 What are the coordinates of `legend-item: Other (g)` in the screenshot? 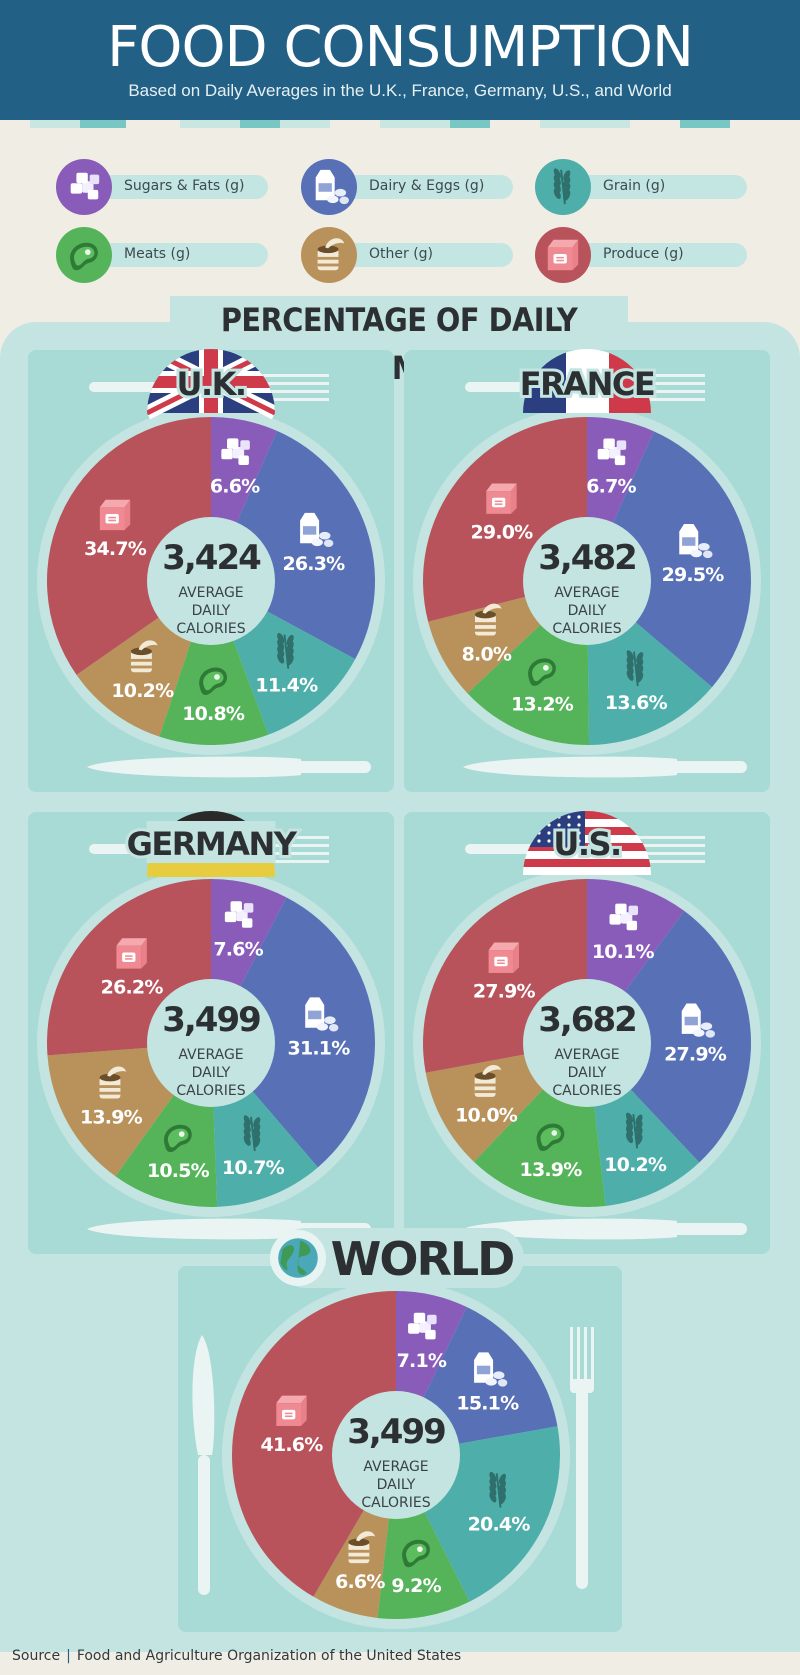 It's located at (408, 255).